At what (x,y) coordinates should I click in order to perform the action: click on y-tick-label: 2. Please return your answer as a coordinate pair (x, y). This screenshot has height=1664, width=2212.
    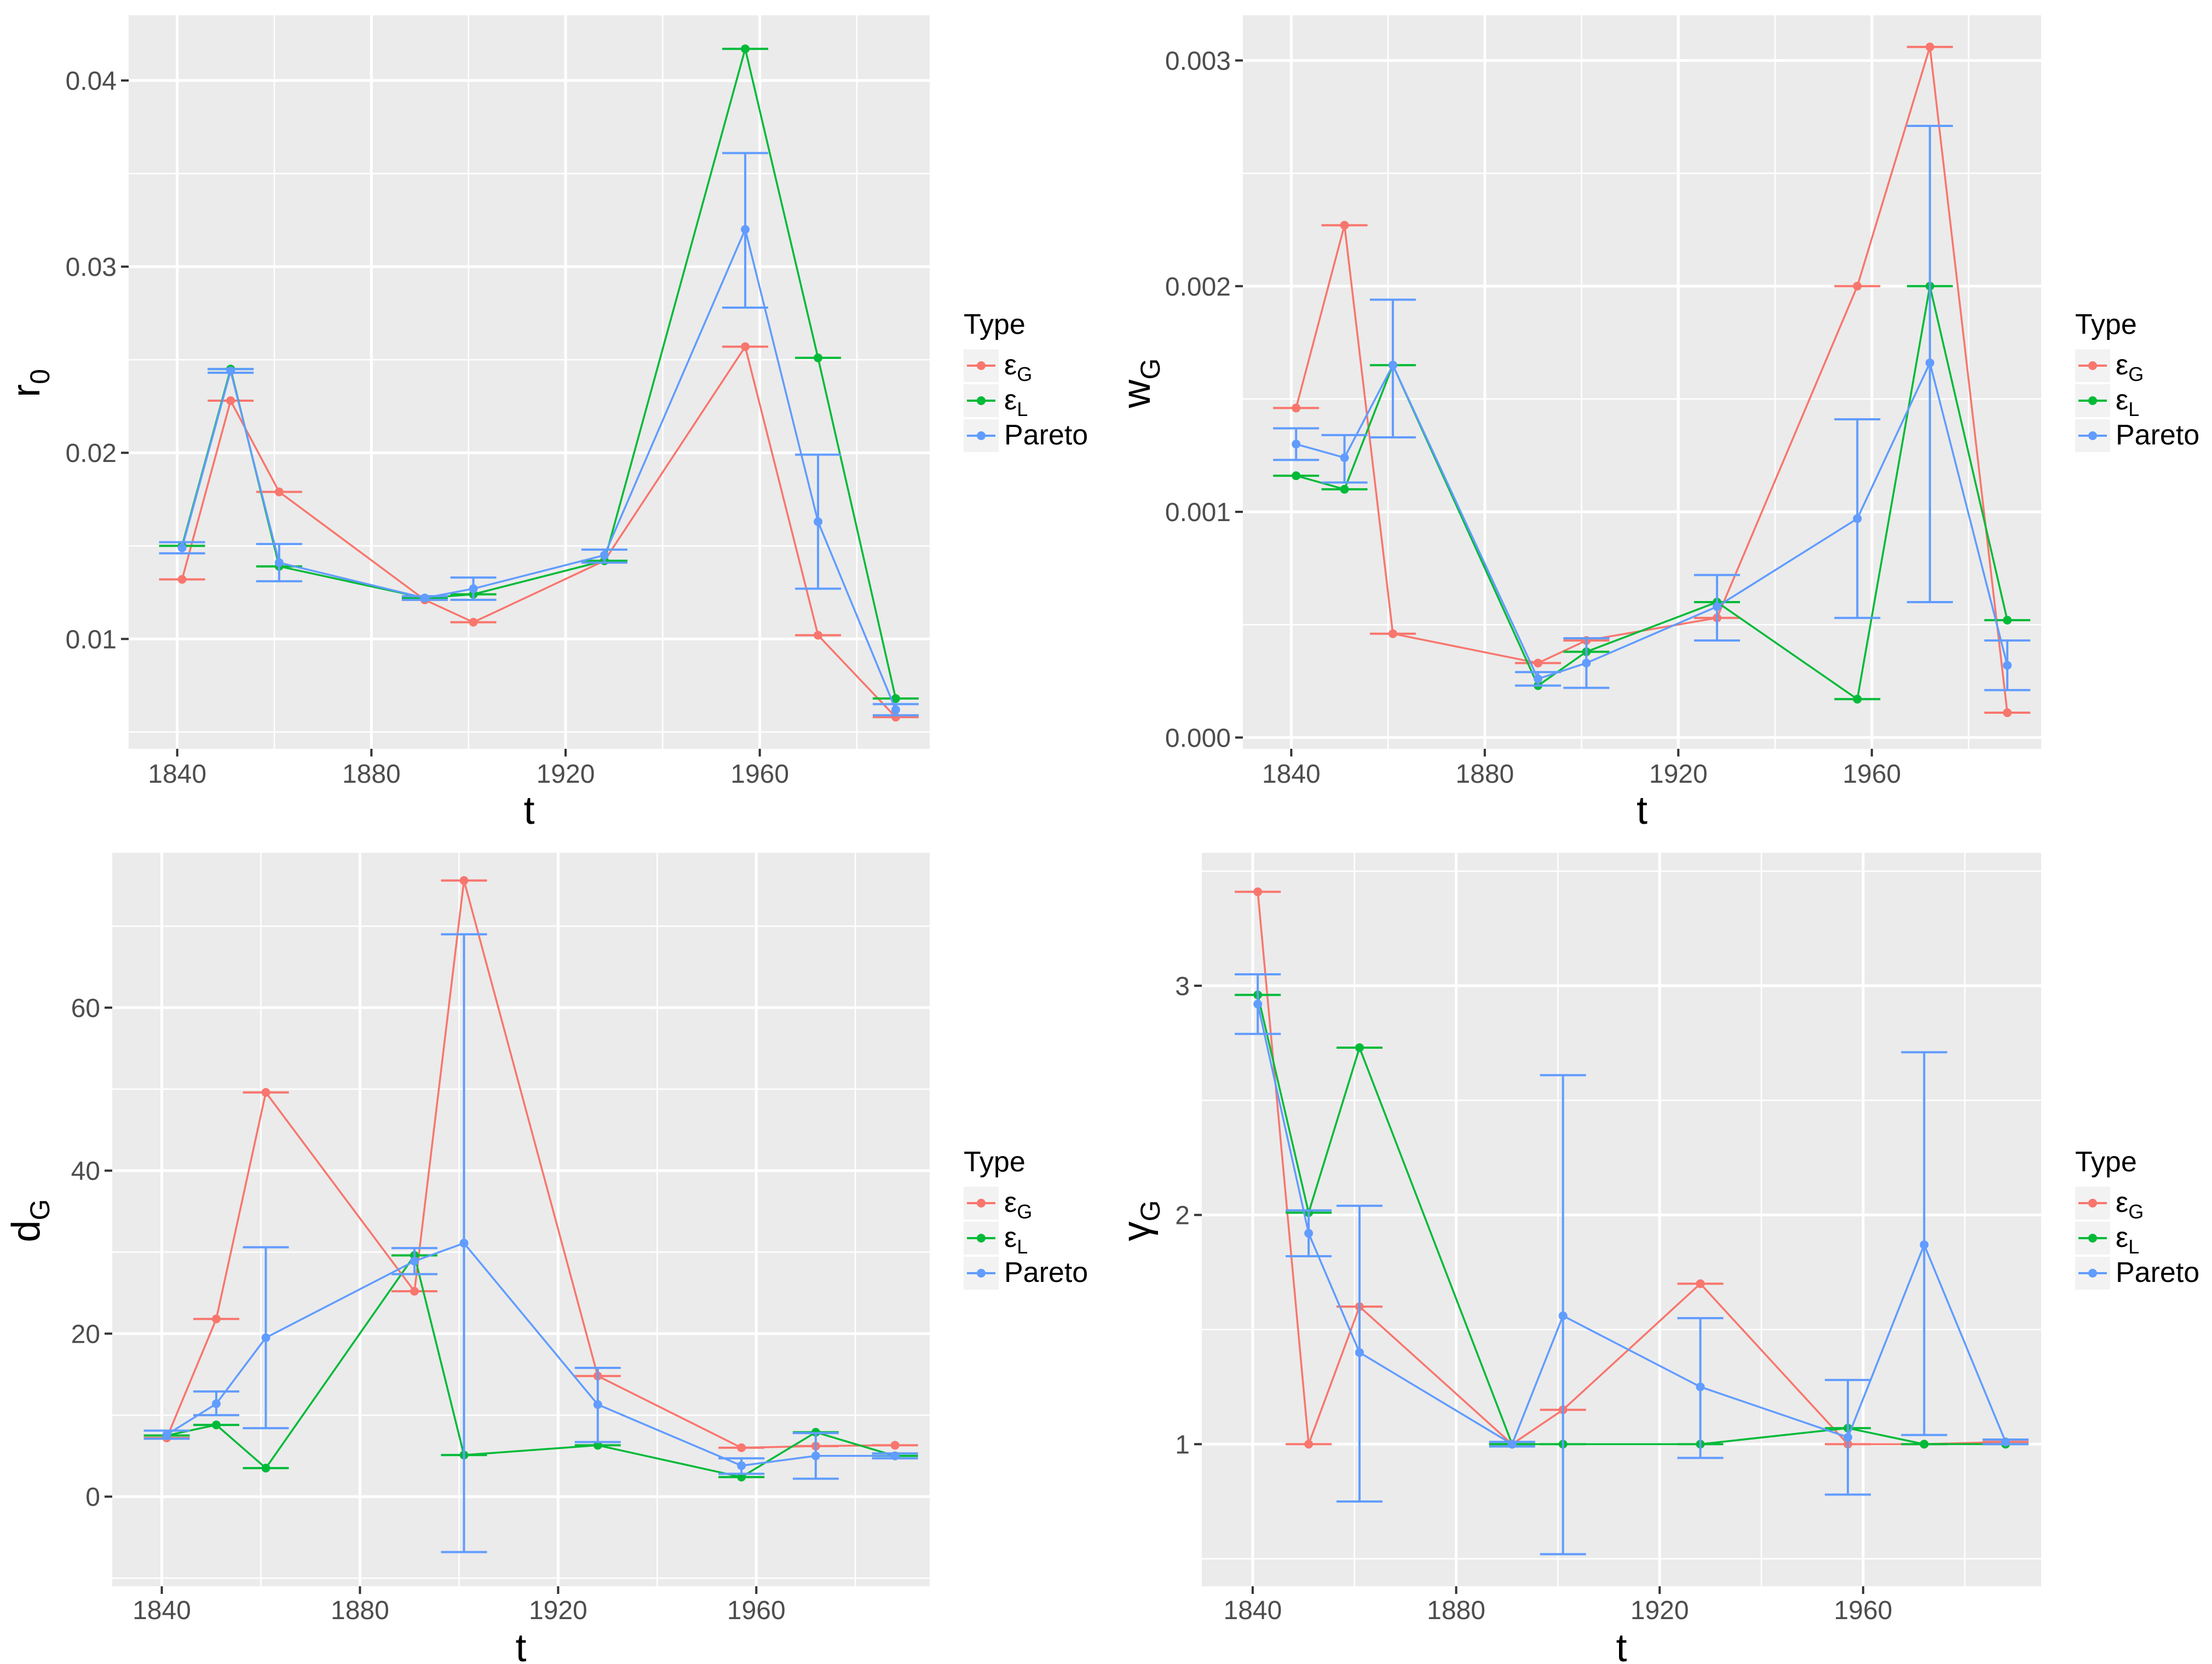
    Looking at the image, I should click on (1183, 1215).